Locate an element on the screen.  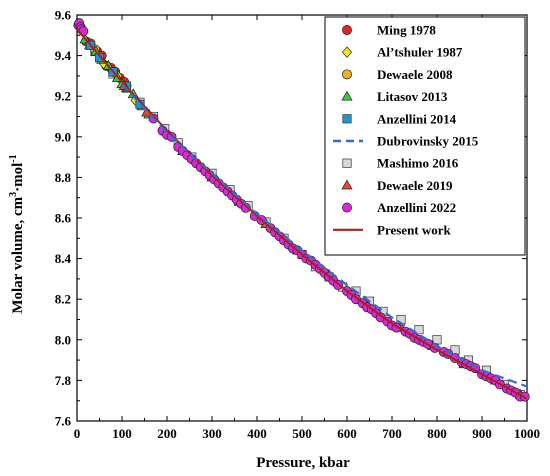
legend-label-al-tshuler-1987: Al’tshuler 1987 is located at coordinates (420, 52).